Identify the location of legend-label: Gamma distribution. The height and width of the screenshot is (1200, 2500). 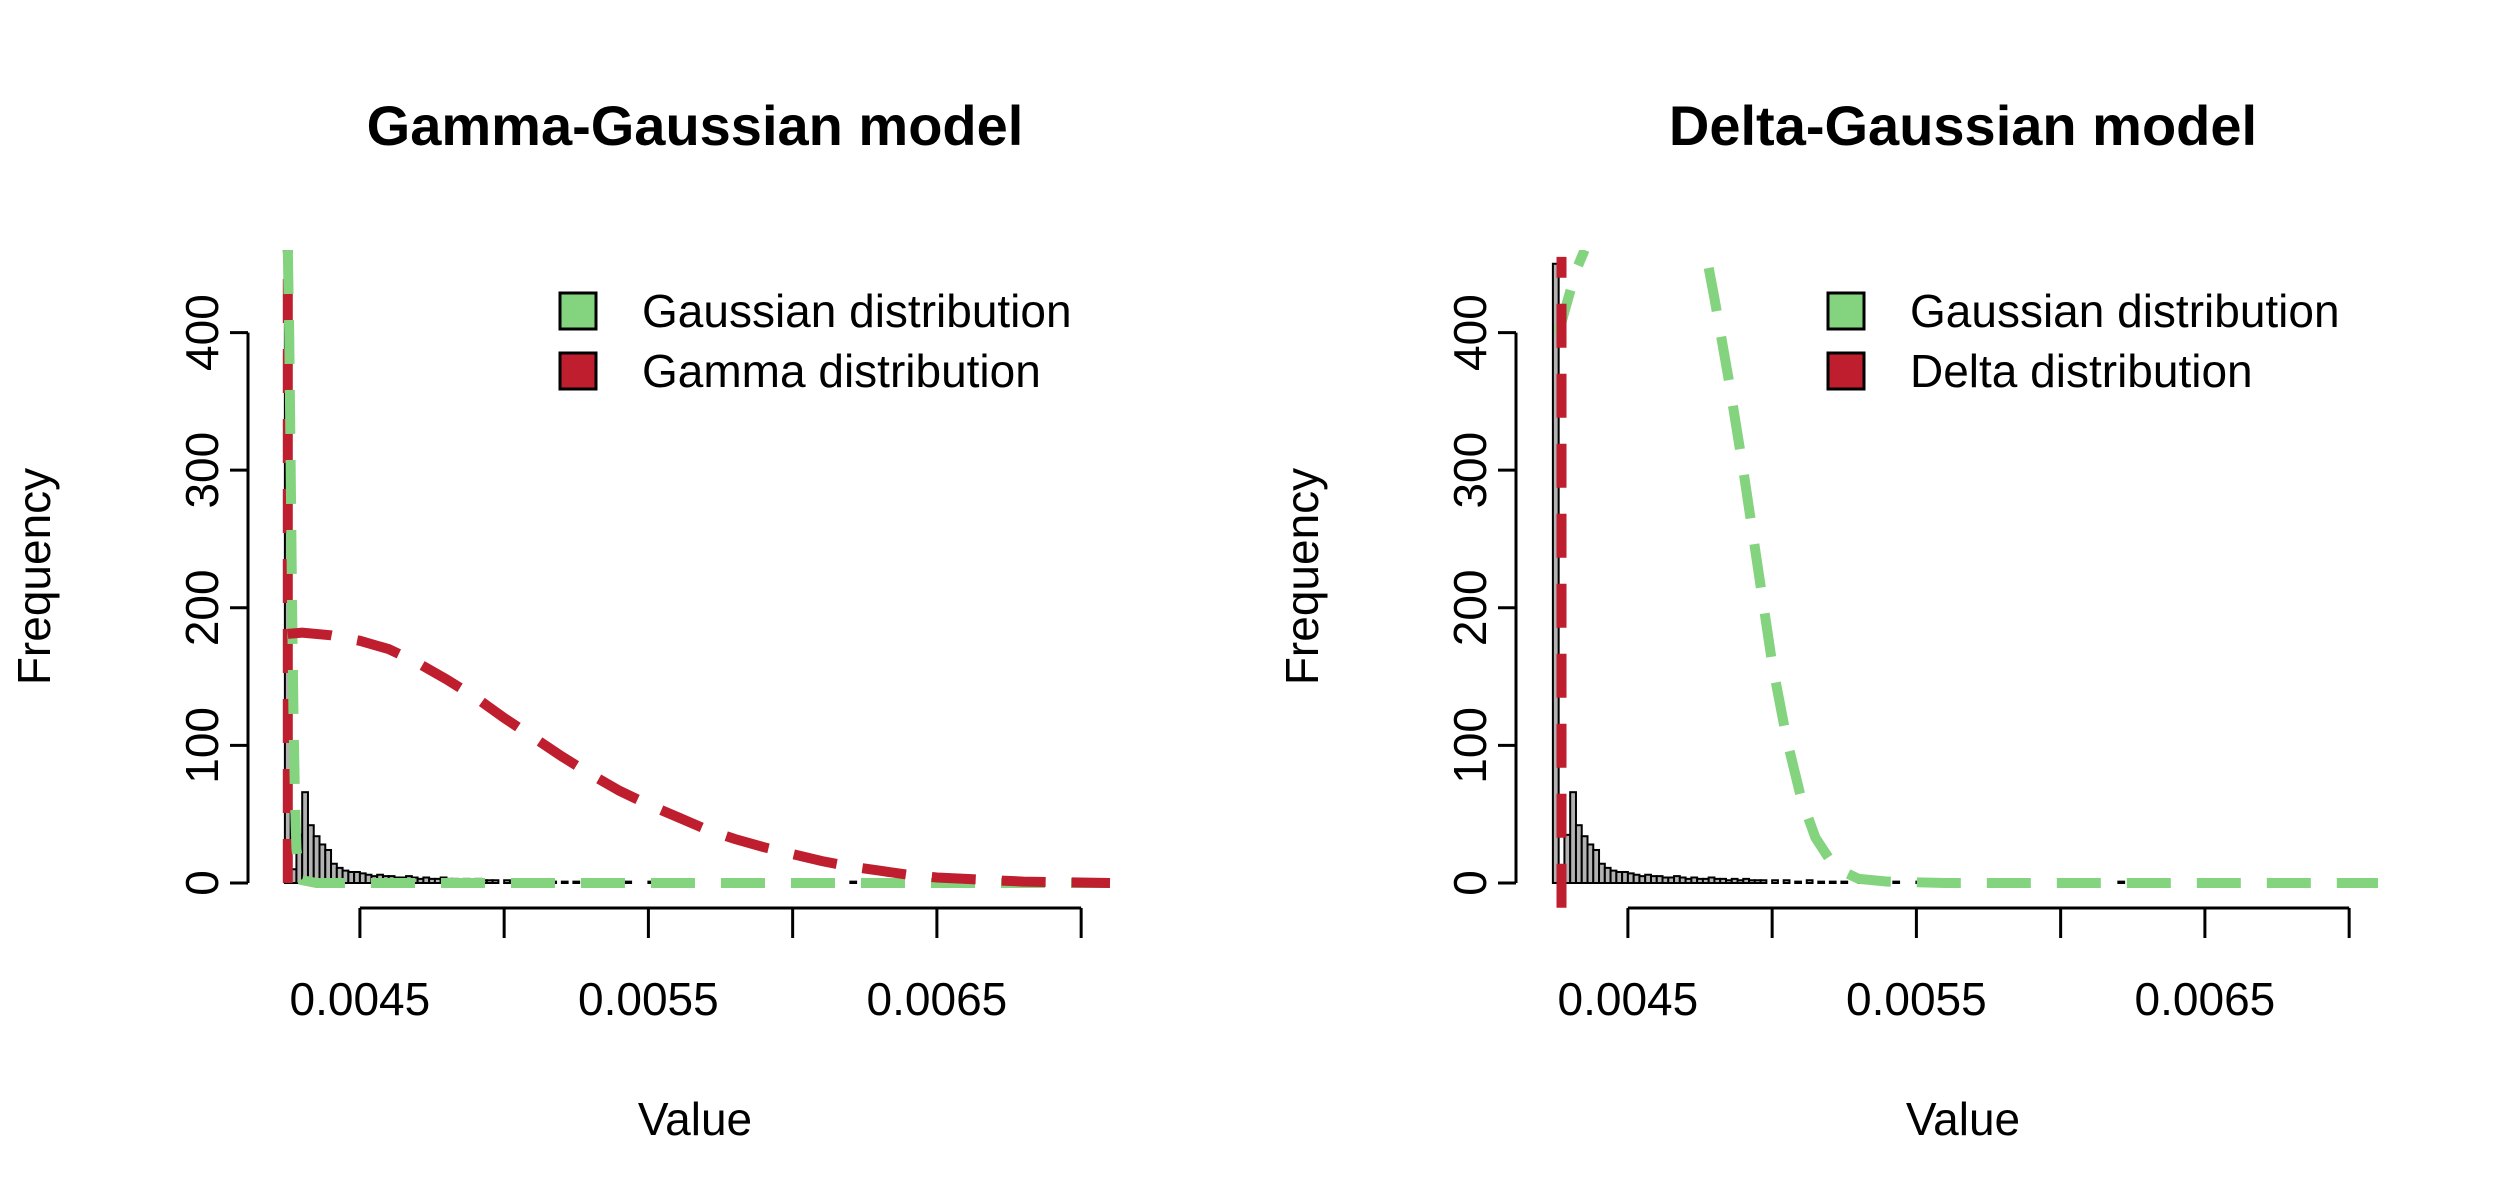
(841, 371).